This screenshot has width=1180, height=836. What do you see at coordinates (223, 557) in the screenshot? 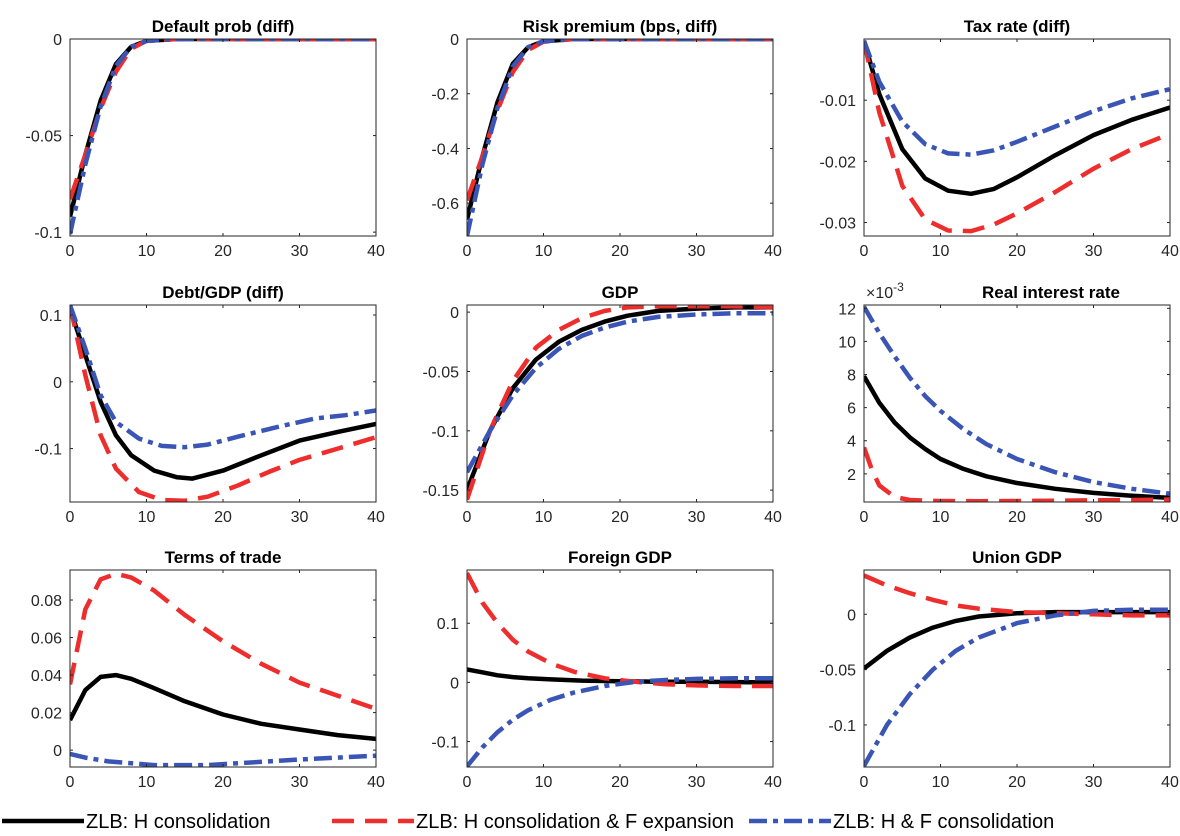
I see `subplot-title: Terms of trade` at bounding box center [223, 557].